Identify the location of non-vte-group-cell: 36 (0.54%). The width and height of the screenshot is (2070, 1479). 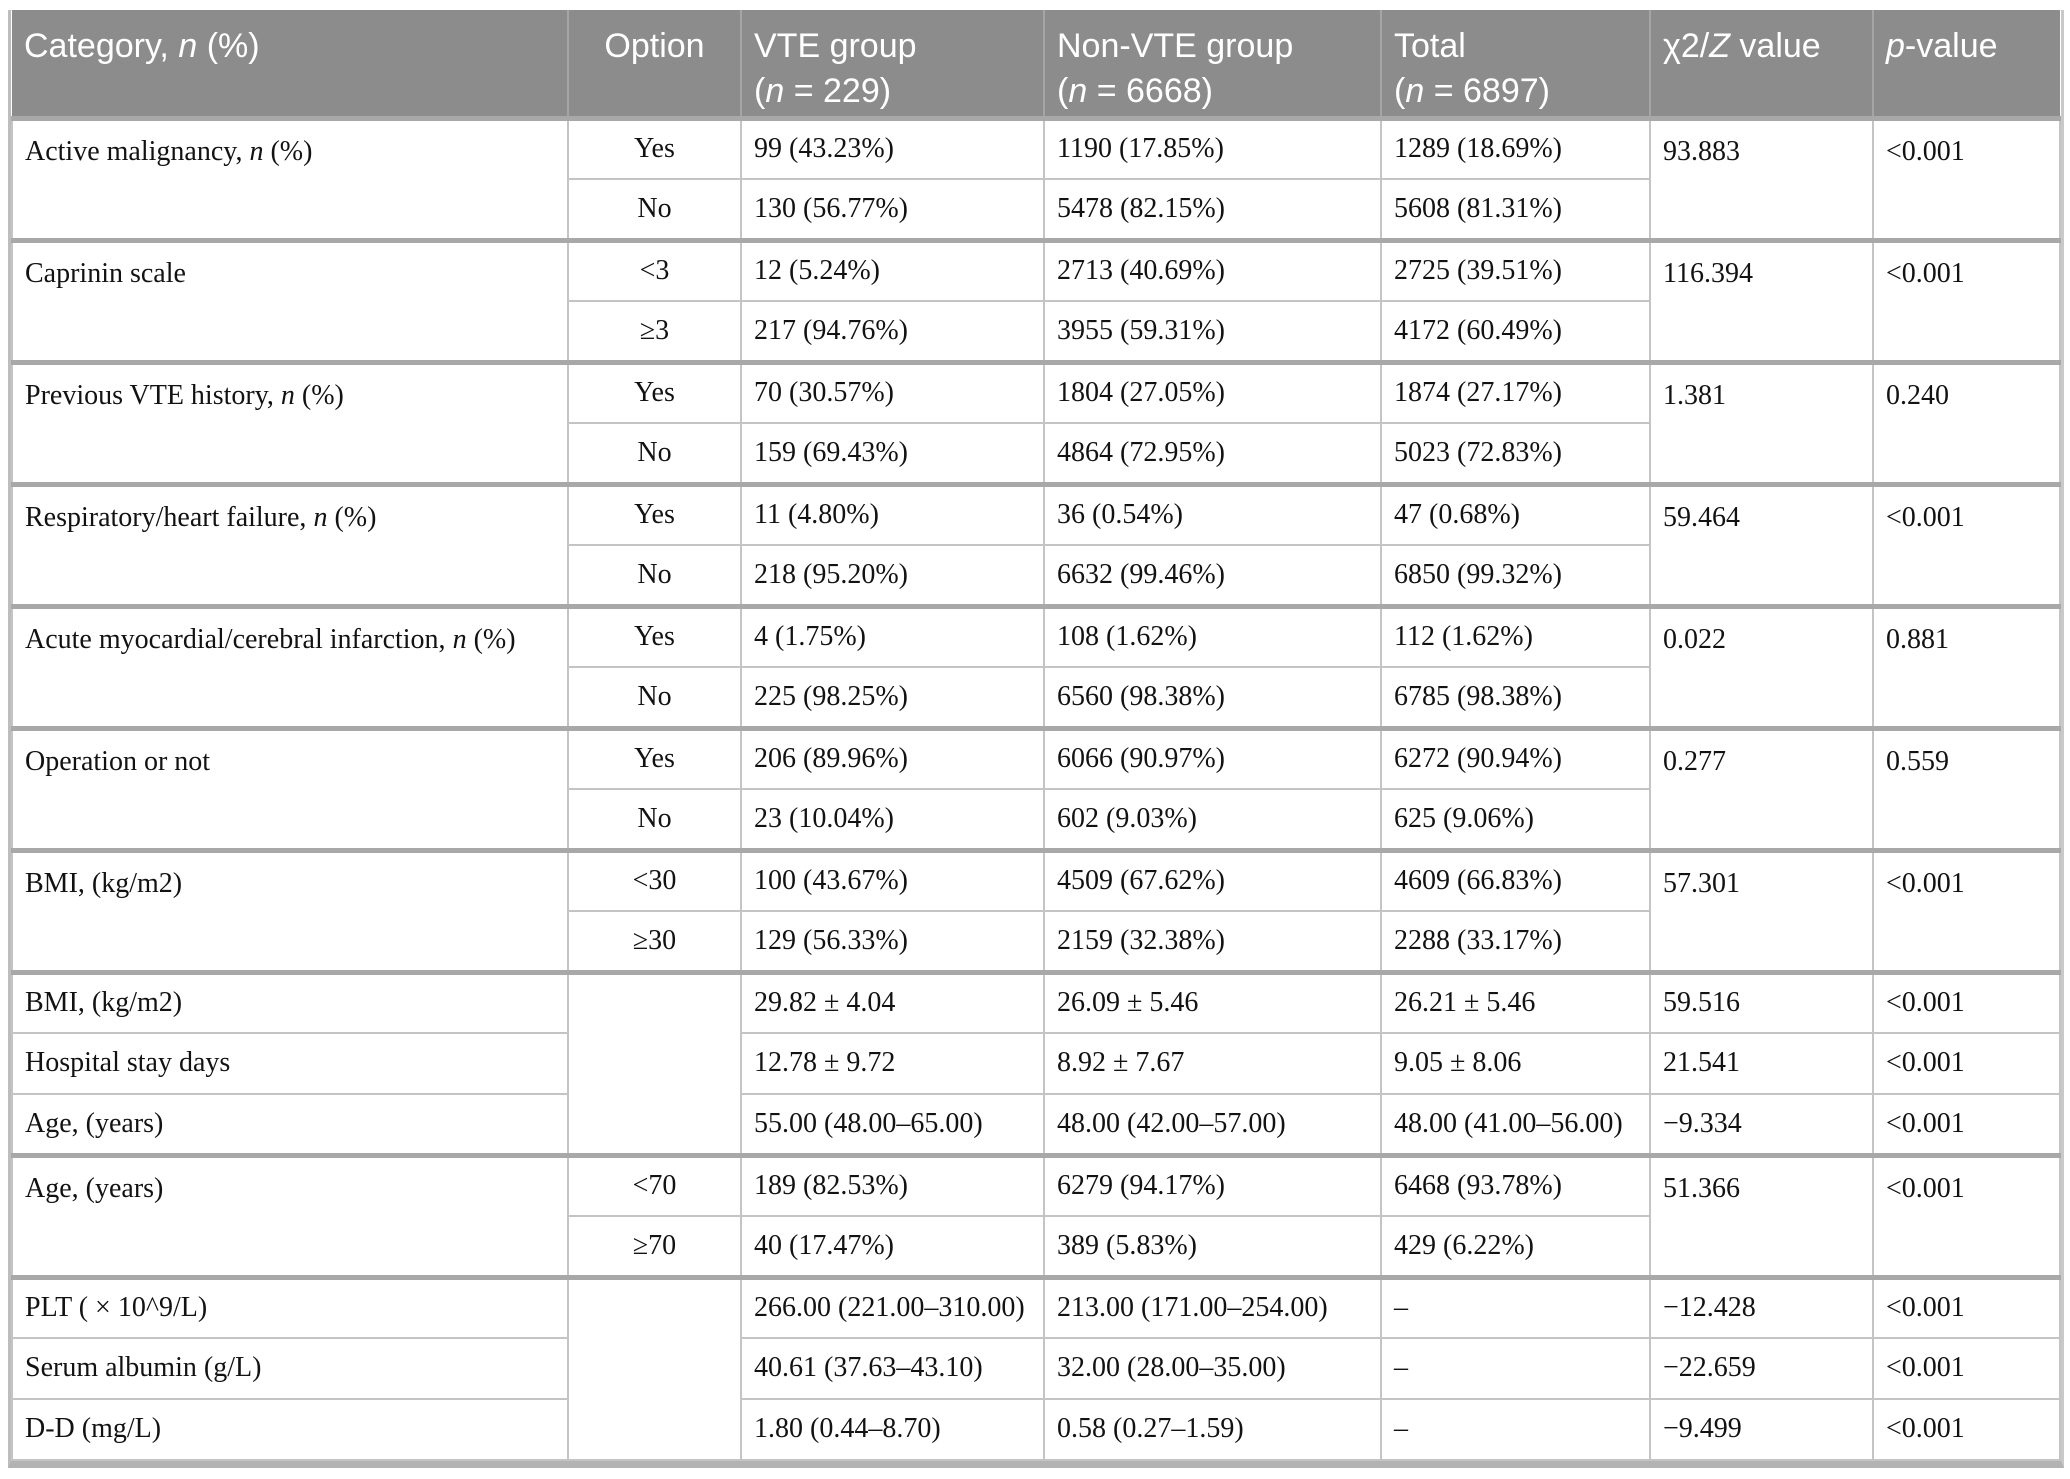
(1212, 513).